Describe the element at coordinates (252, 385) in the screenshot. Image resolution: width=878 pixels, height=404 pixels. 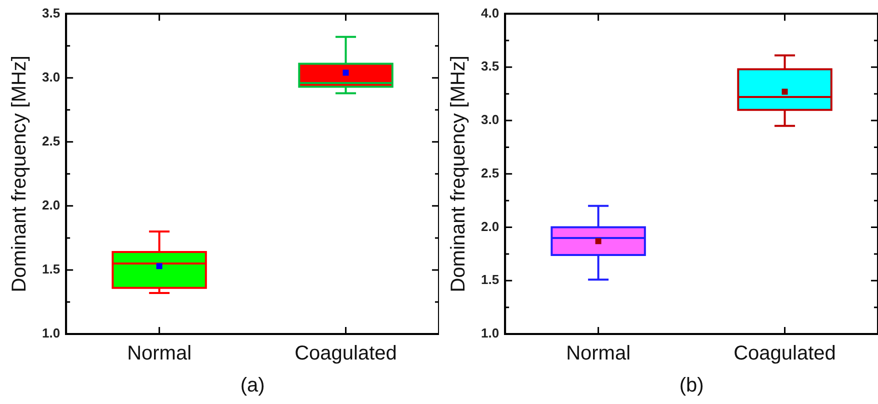
I see `x-axis-title: (a)` at that location.